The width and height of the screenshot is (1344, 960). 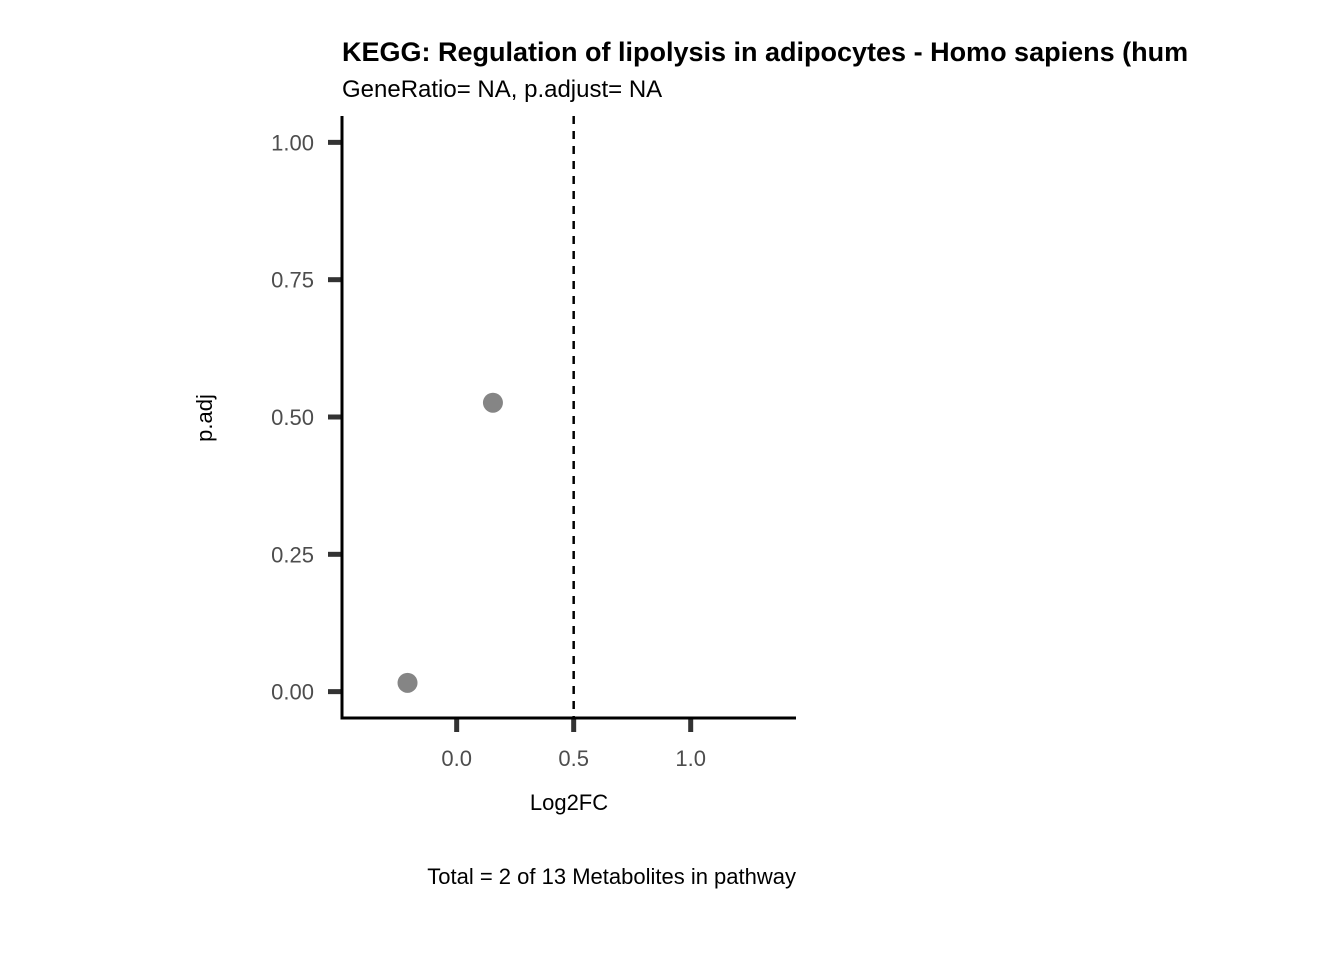 What do you see at coordinates (502, 89) in the screenshot?
I see `chart-subtitle: GeneRatio= NA, p.adjust= NA` at bounding box center [502, 89].